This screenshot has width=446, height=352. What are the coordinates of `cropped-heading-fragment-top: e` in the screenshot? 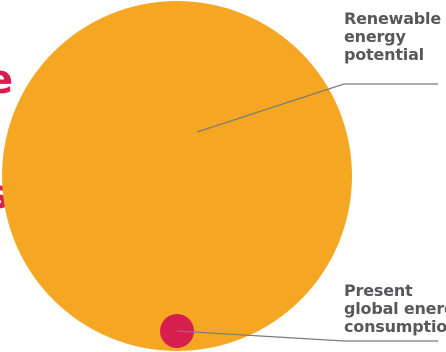 It's located at (6, 80).